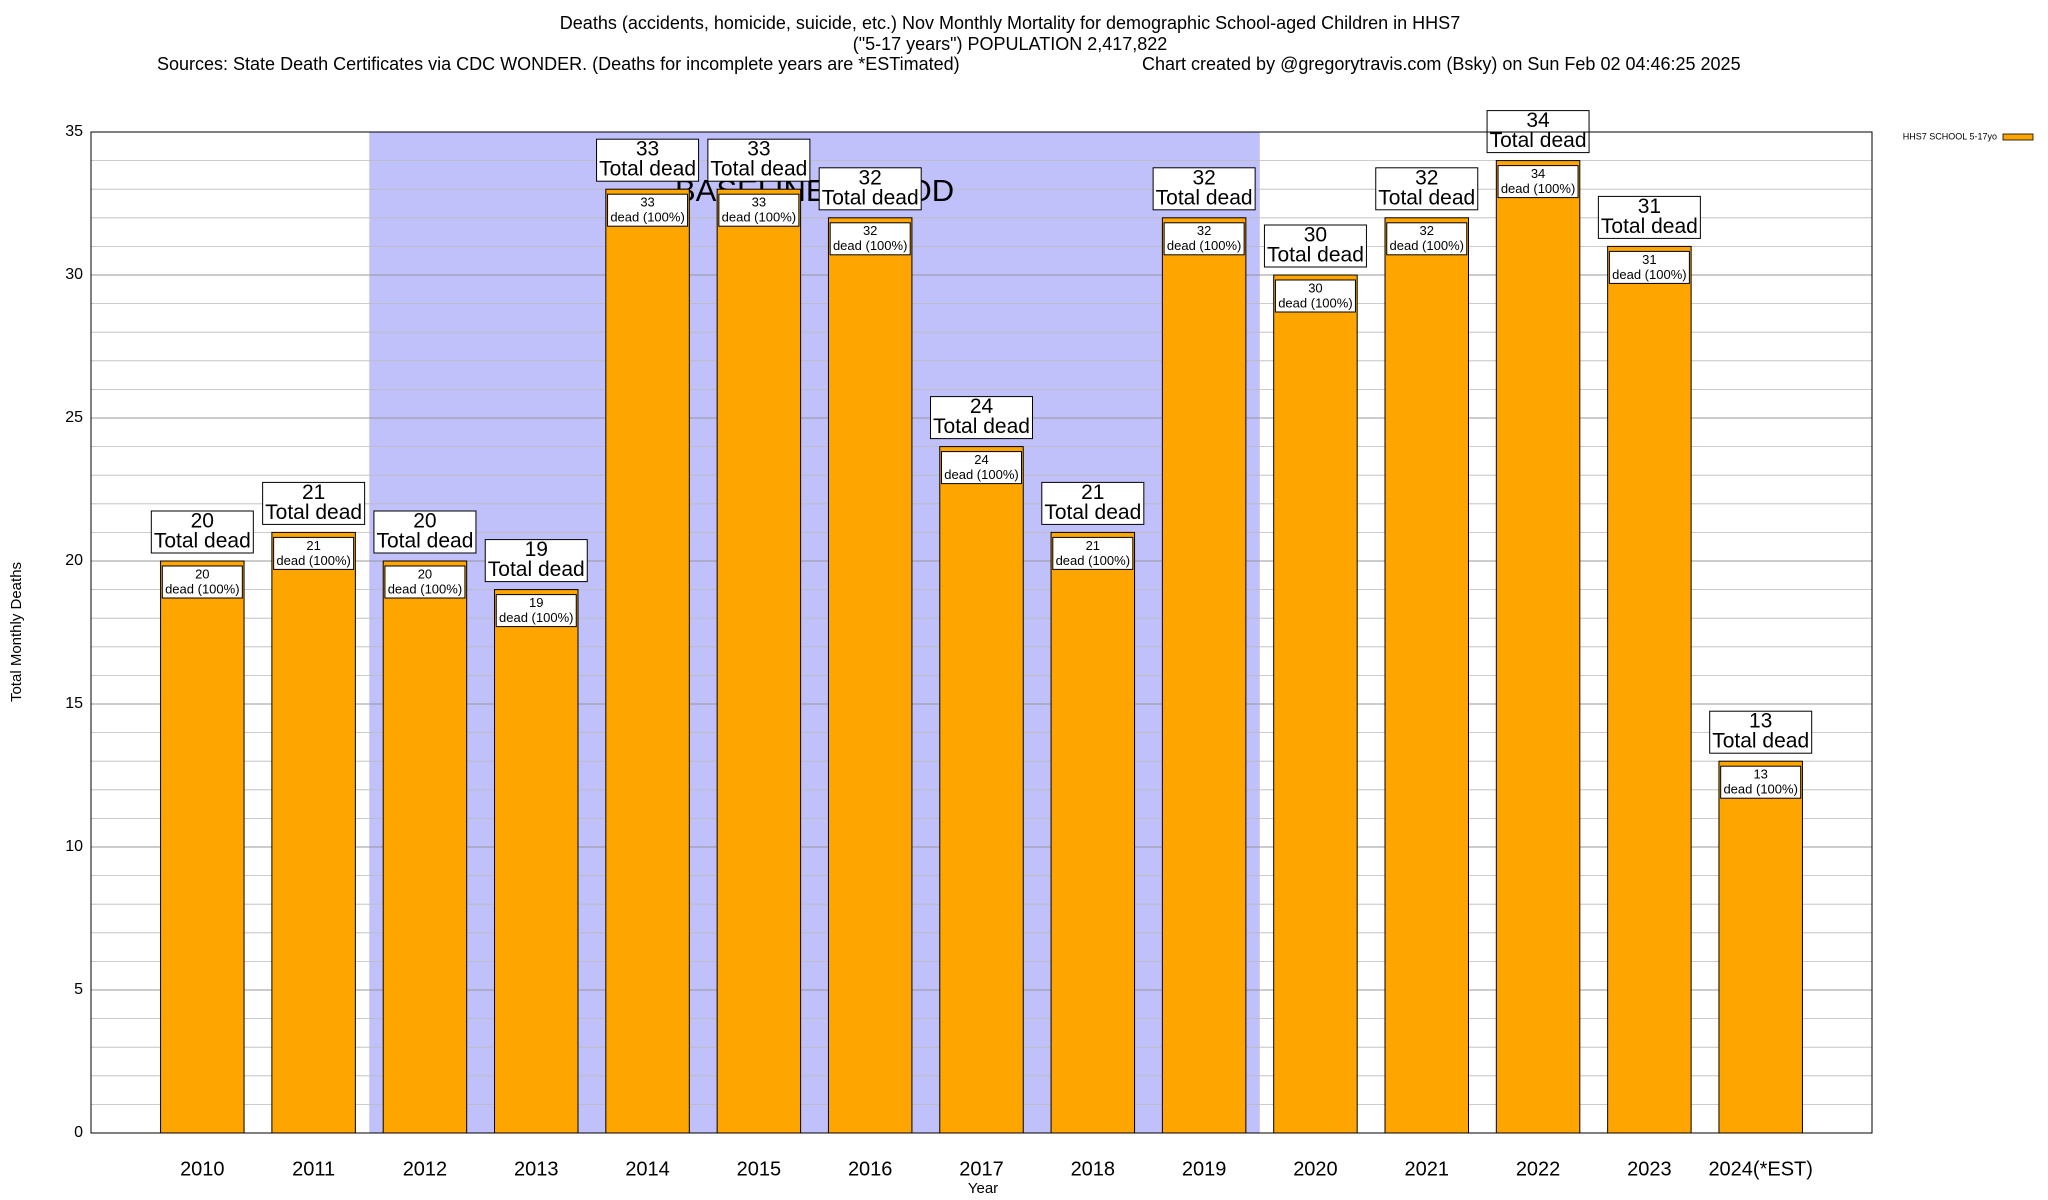 Image resolution: width=2048 pixels, height=1200 pixels. Describe the element at coordinates (1538, 173) in the screenshot. I see `inner-value-label: 34` at that location.